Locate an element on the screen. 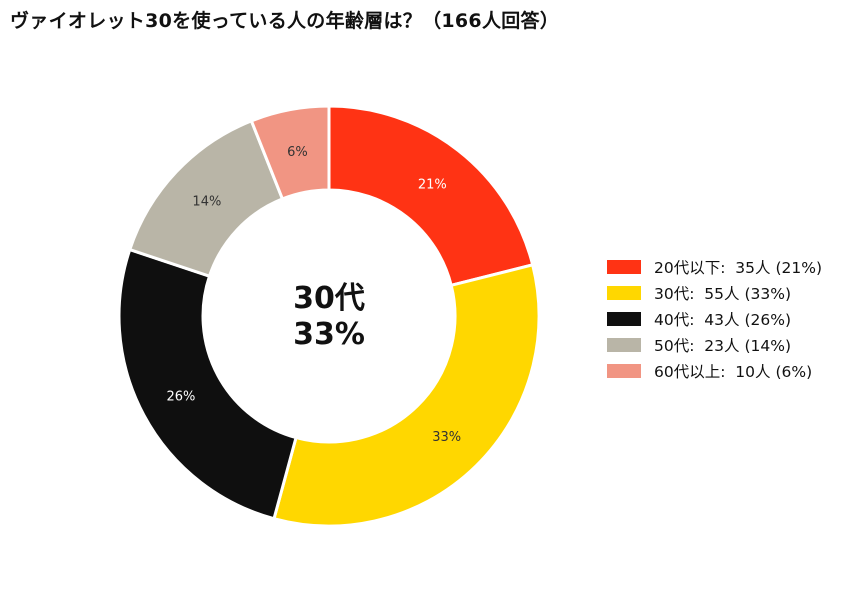 The image size is (852, 589). legend-item: 40代: 43人 (26%) is located at coordinates (714, 319).